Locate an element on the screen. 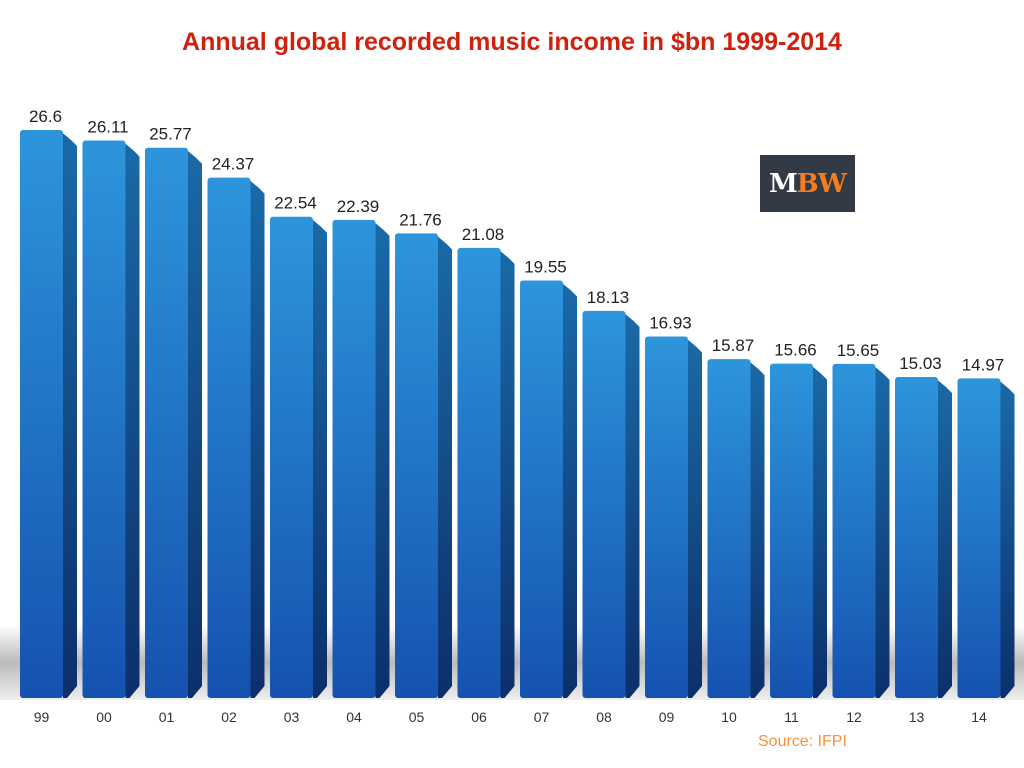 The width and height of the screenshot is (1024, 768). value-label: 15.87 is located at coordinates (733, 345).